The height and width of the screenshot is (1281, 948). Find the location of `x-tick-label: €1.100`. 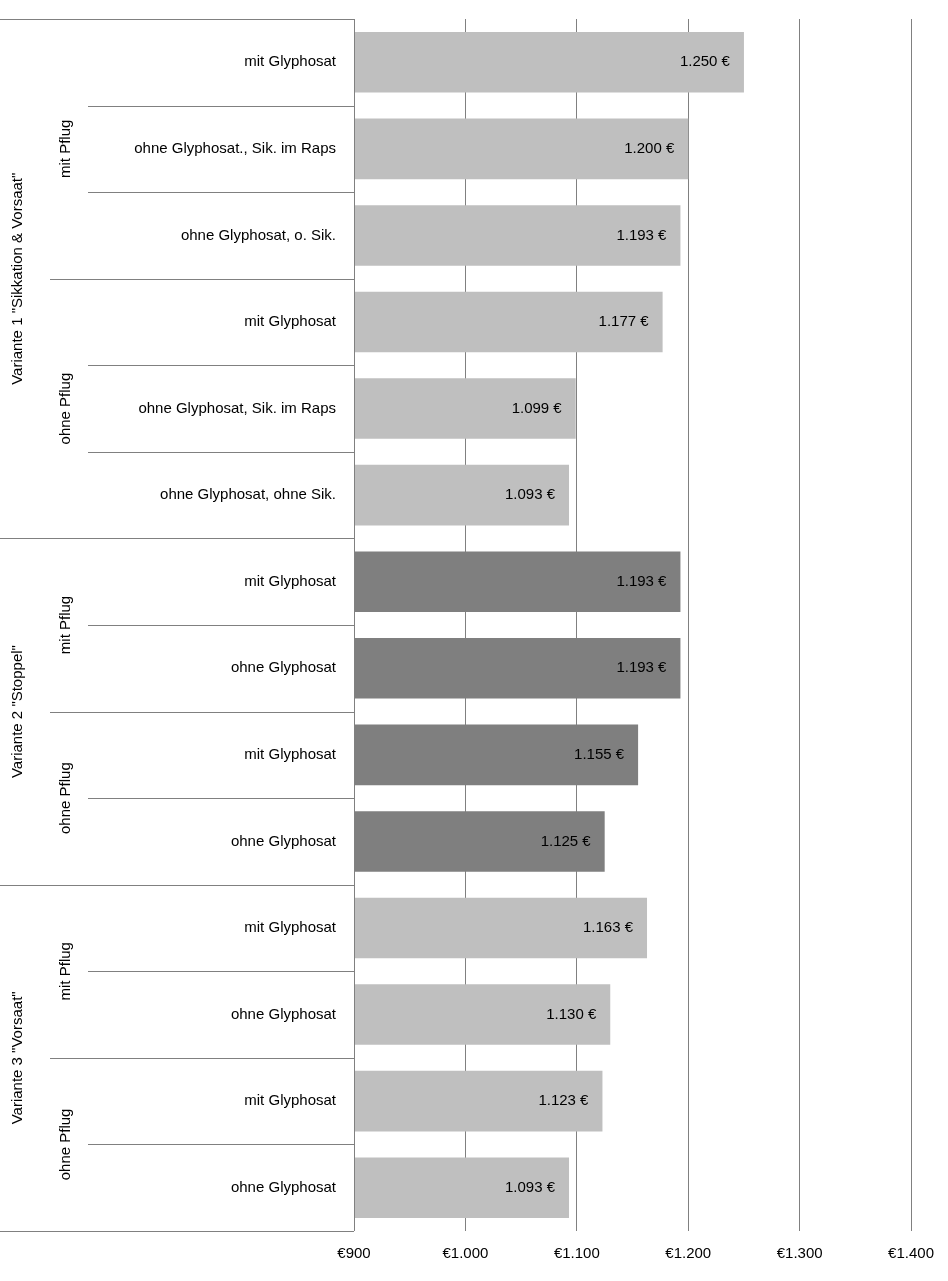

x-tick-label: €1.100 is located at coordinates (576, 1253).